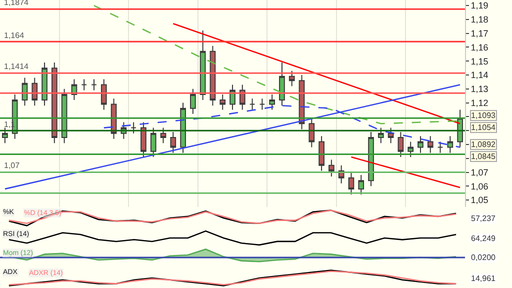 The image size is (512, 288). I want to click on y-tick-label: 1,12, so click(479, 103).